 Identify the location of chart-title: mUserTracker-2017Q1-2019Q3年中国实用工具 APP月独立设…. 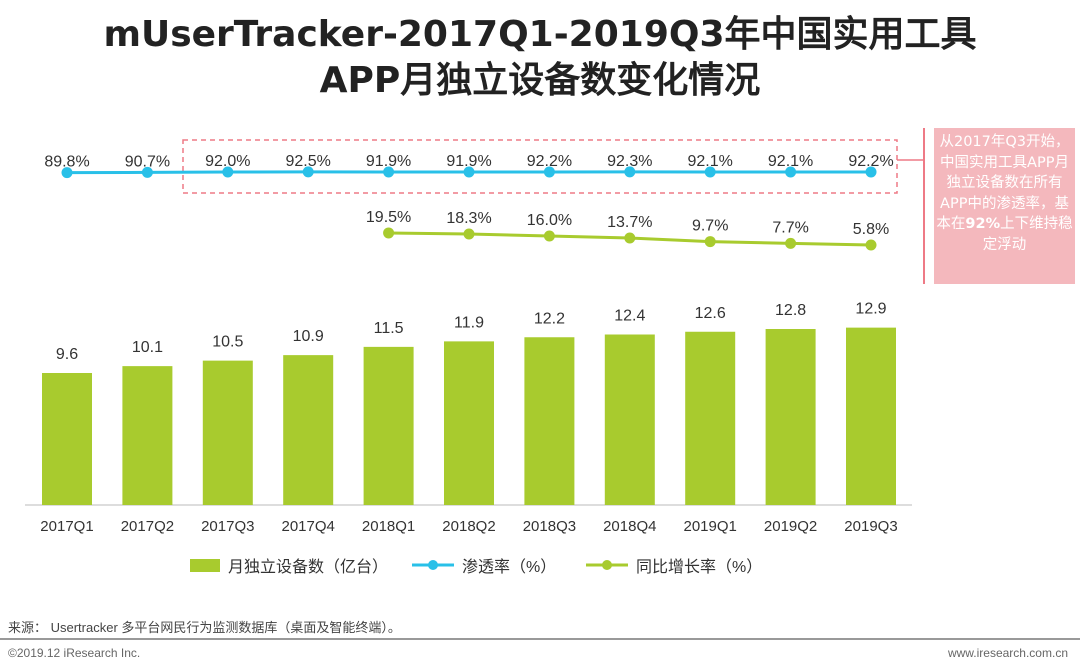
(540, 58).